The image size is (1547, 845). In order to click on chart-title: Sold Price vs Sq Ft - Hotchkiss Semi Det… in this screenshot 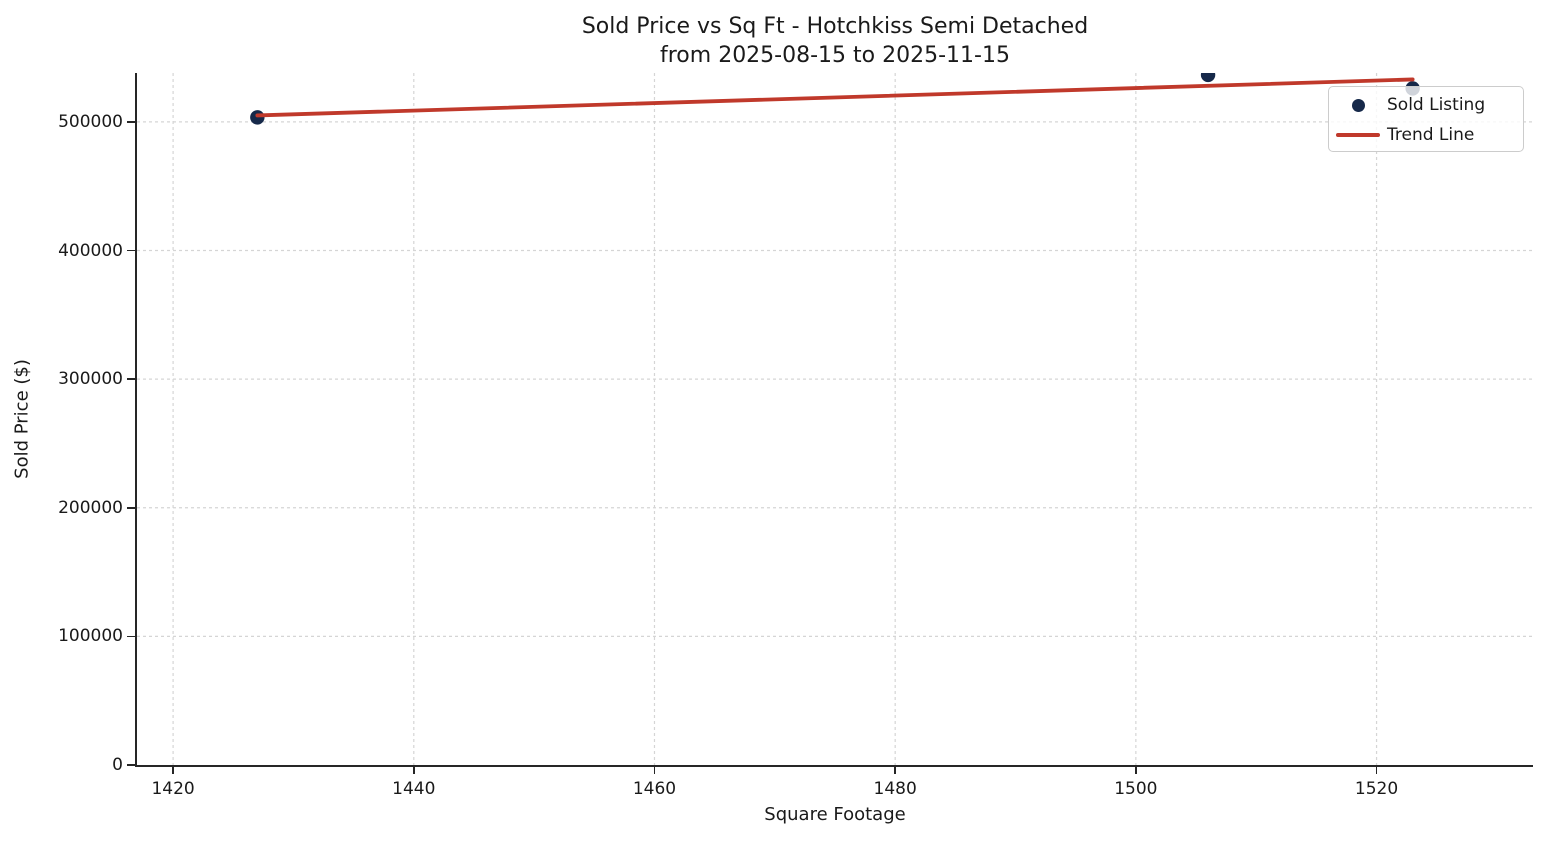, I will do `click(835, 26)`.